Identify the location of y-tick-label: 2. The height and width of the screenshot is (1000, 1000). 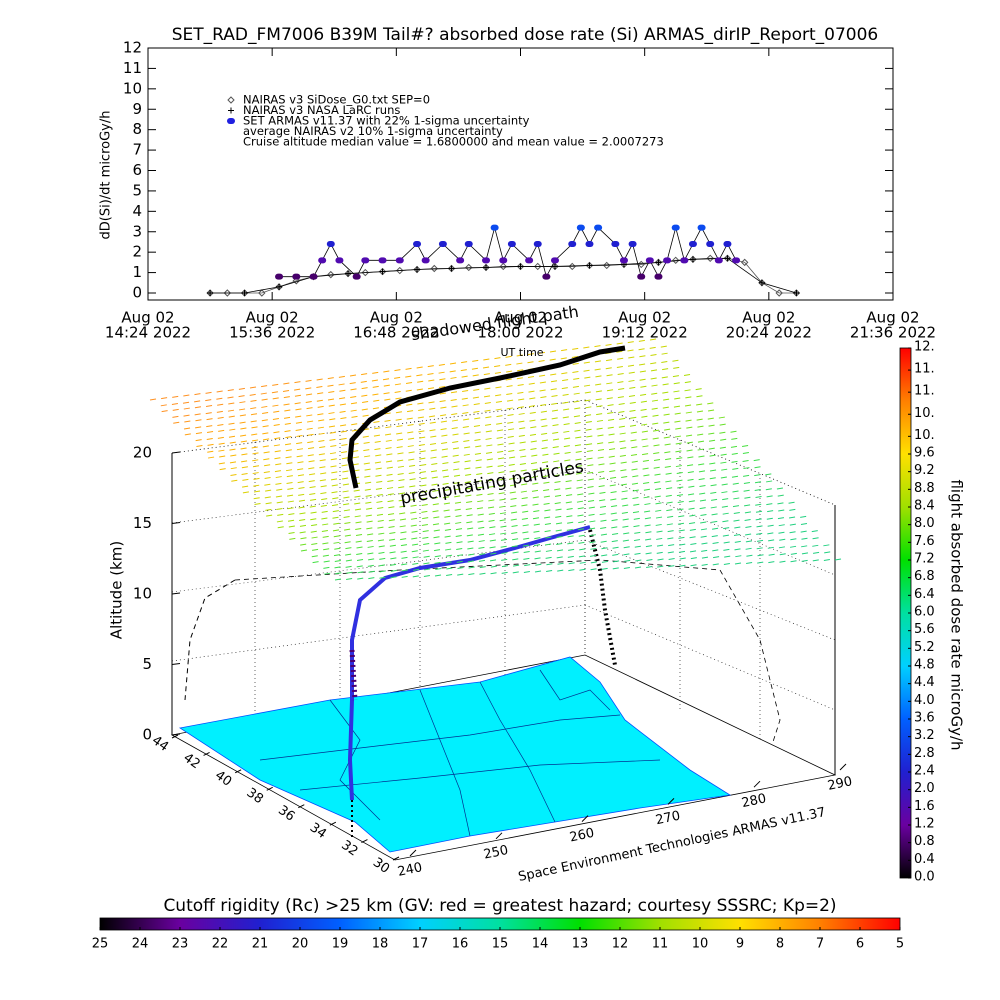
(137, 252).